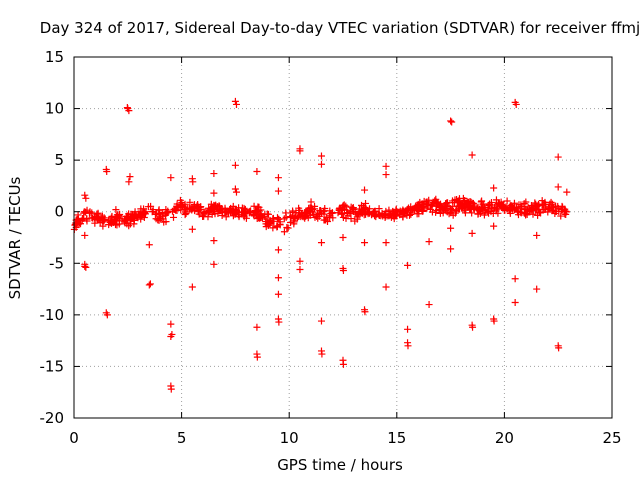 The height and width of the screenshot is (480, 640). Describe the element at coordinates (504, 438) in the screenshot. I see `x-tick-label: 20` at that location.